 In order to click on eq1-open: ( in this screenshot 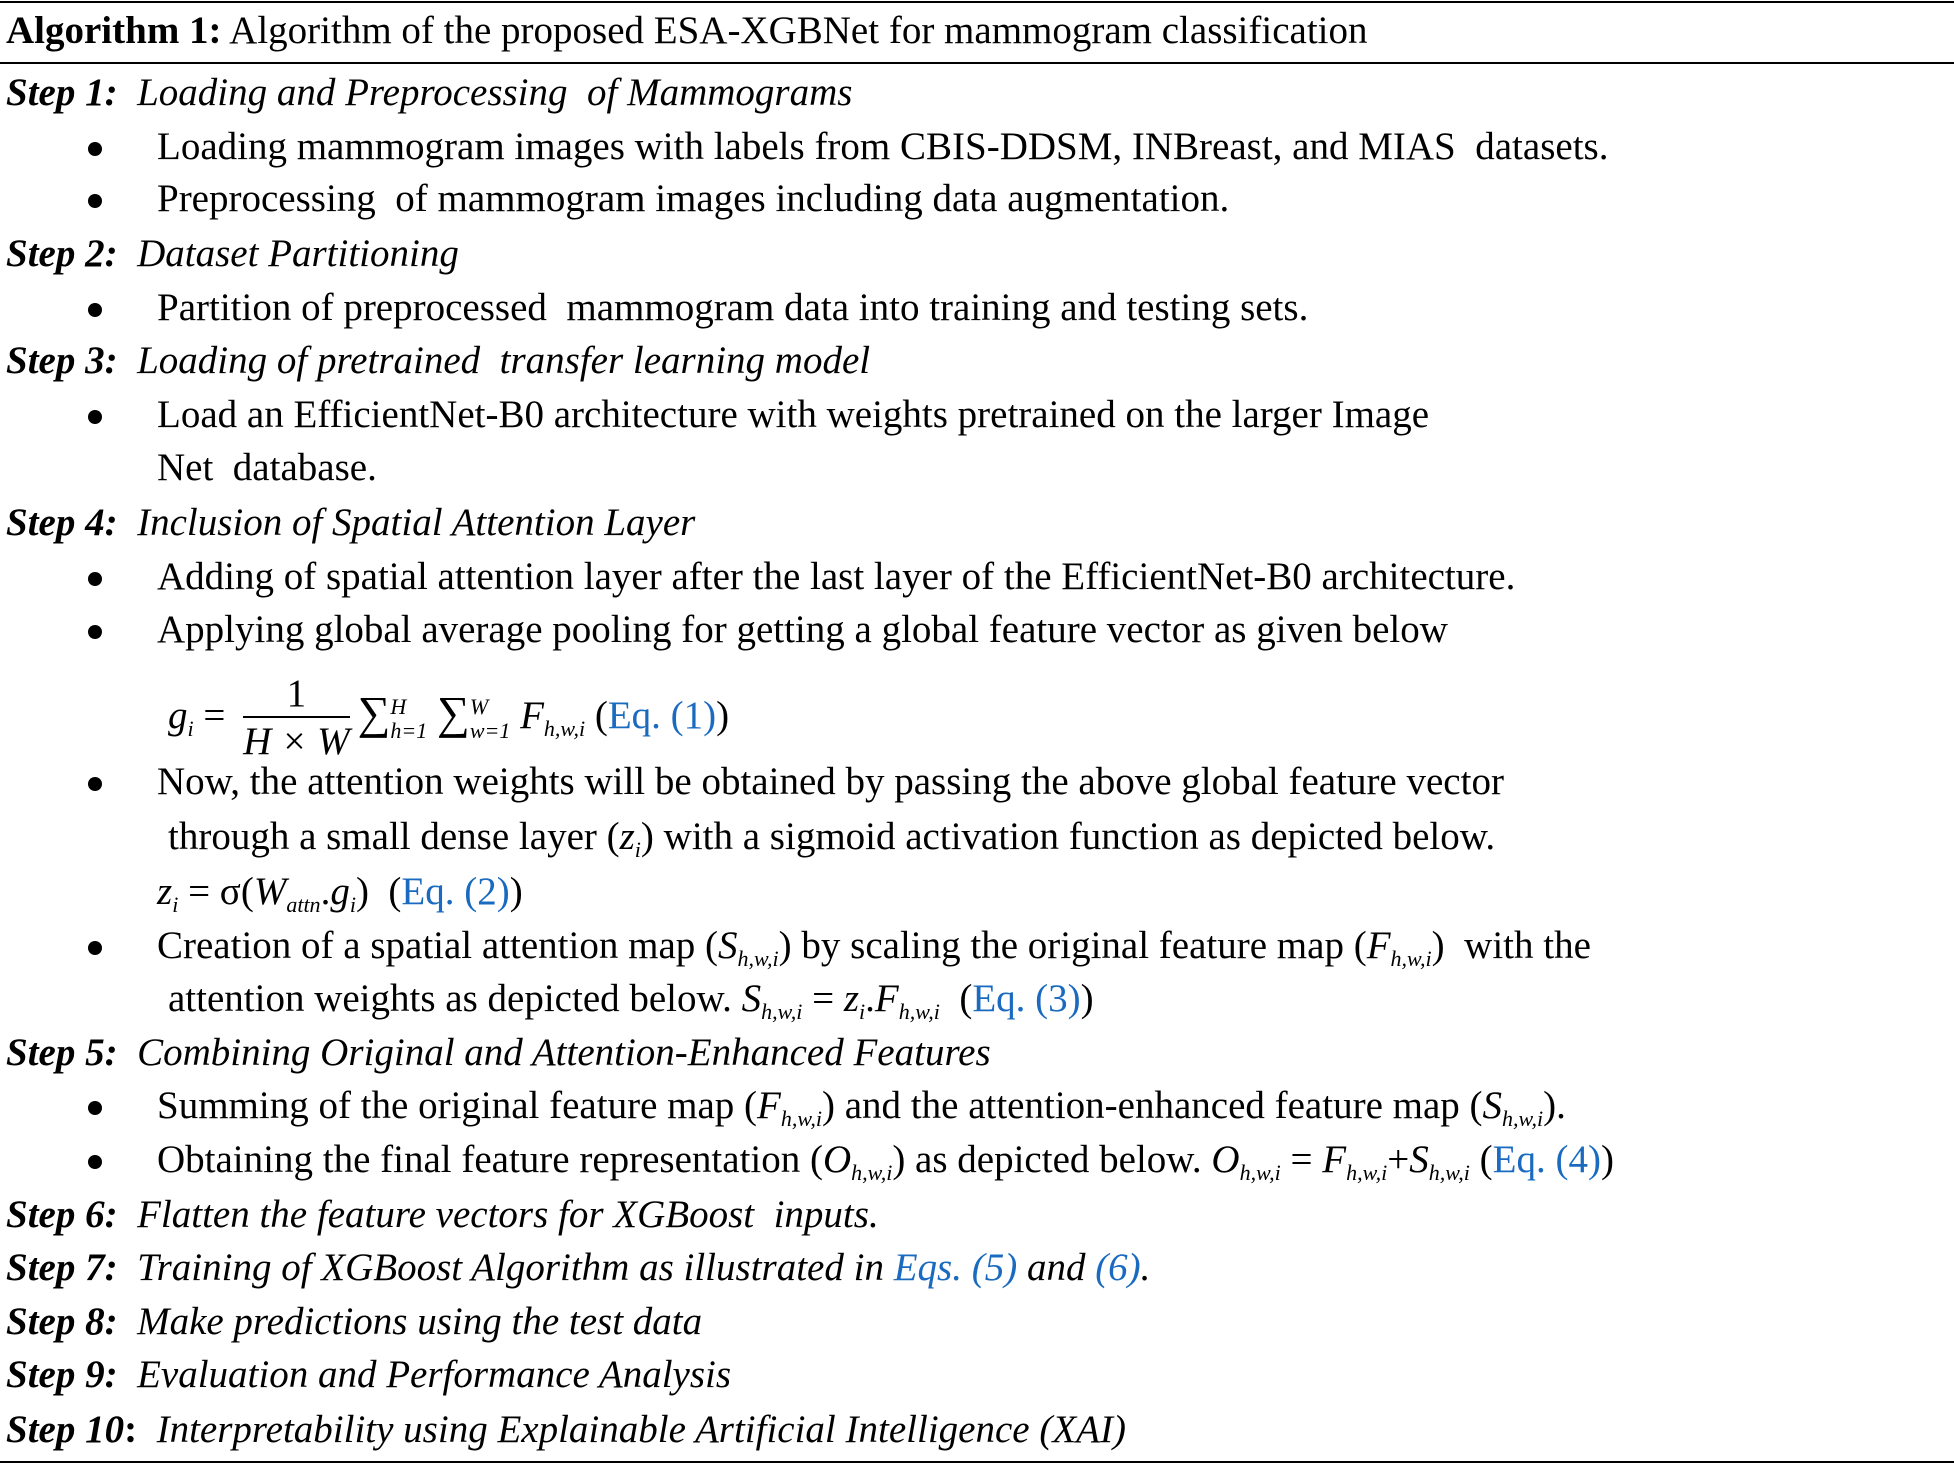, I will do `click(596, 715)`.